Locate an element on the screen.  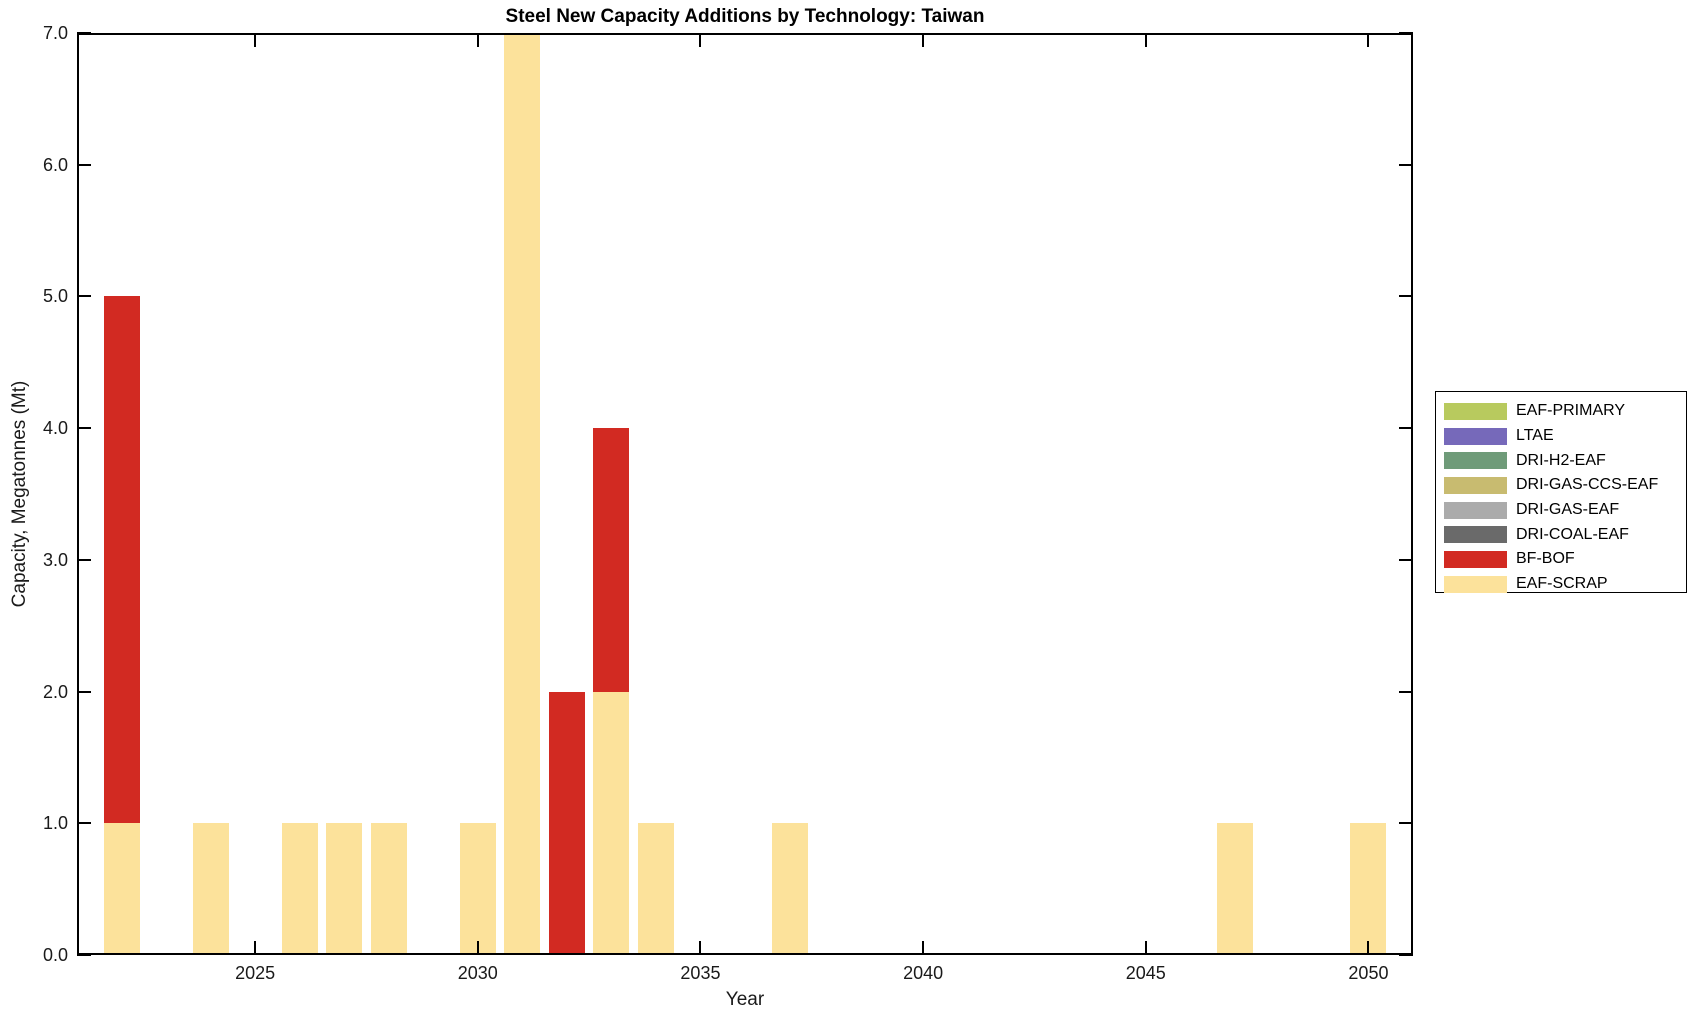
x-axis-line is located at coordinates (745, 954).